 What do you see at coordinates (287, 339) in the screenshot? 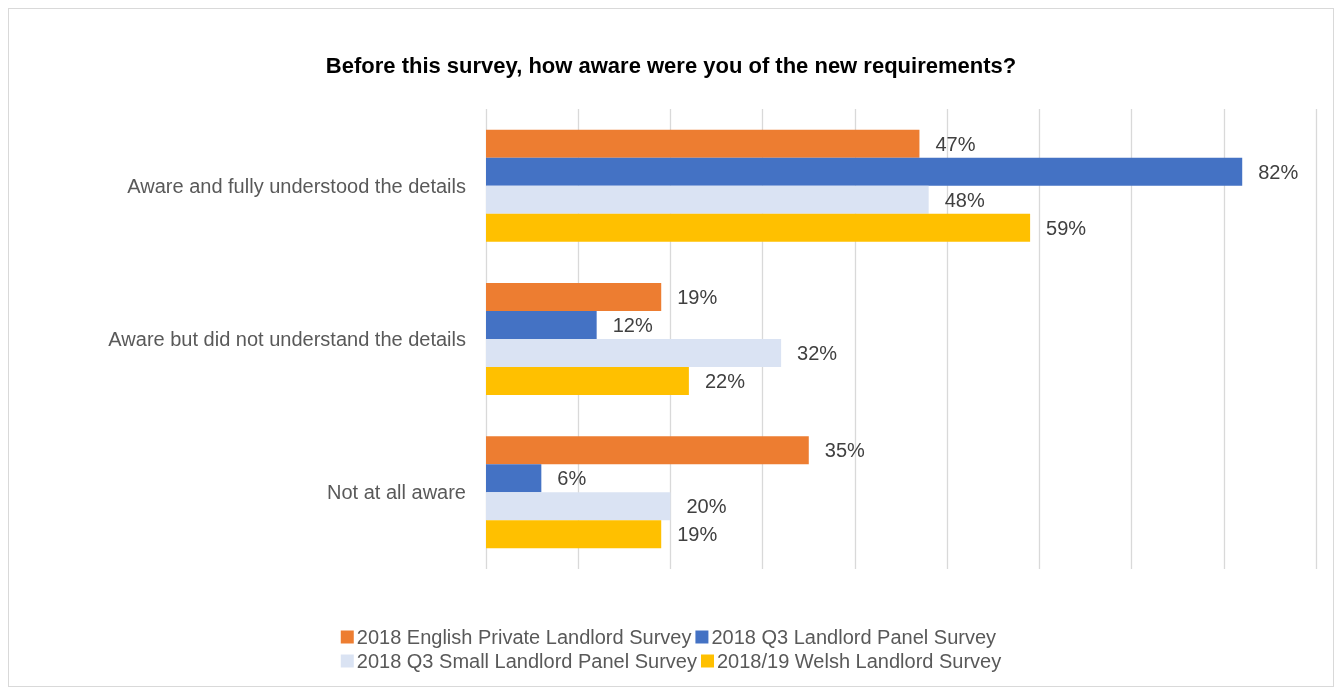
I see `y-tick-label: Aware but did not understand the details` at bounding box center [287, 339].